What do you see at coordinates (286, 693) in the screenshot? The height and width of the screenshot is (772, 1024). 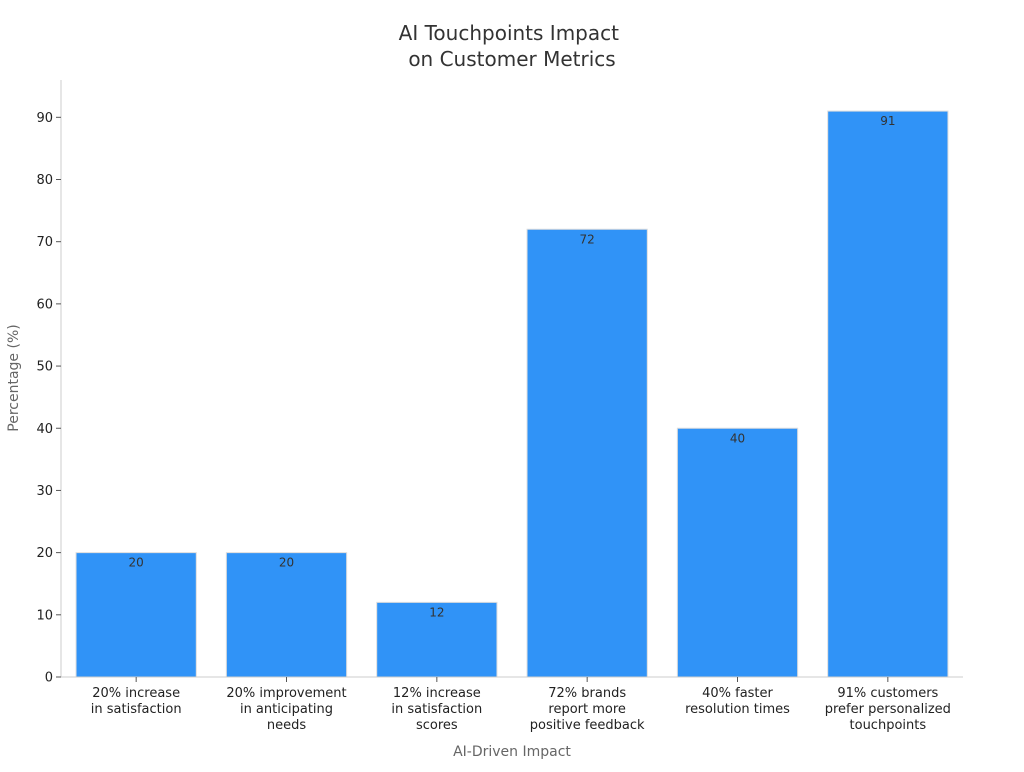 I see `x-category-label-line: 20% improvement` at bounding box center [286, 693].